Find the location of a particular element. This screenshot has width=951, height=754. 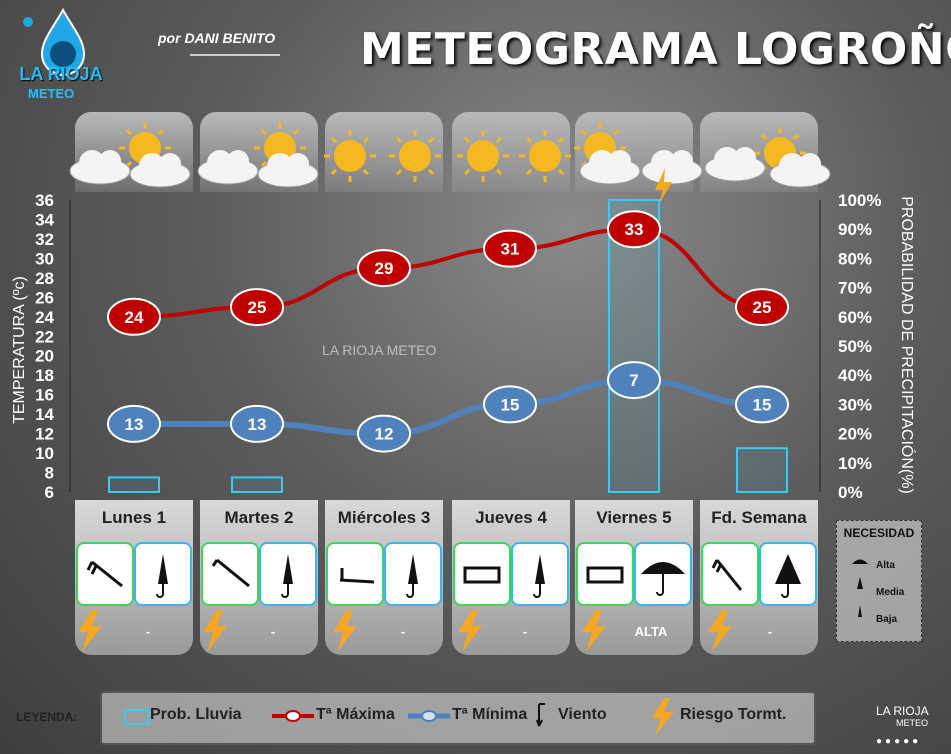

la-rioja-meteo-logo is located at coordinates (54, 41).